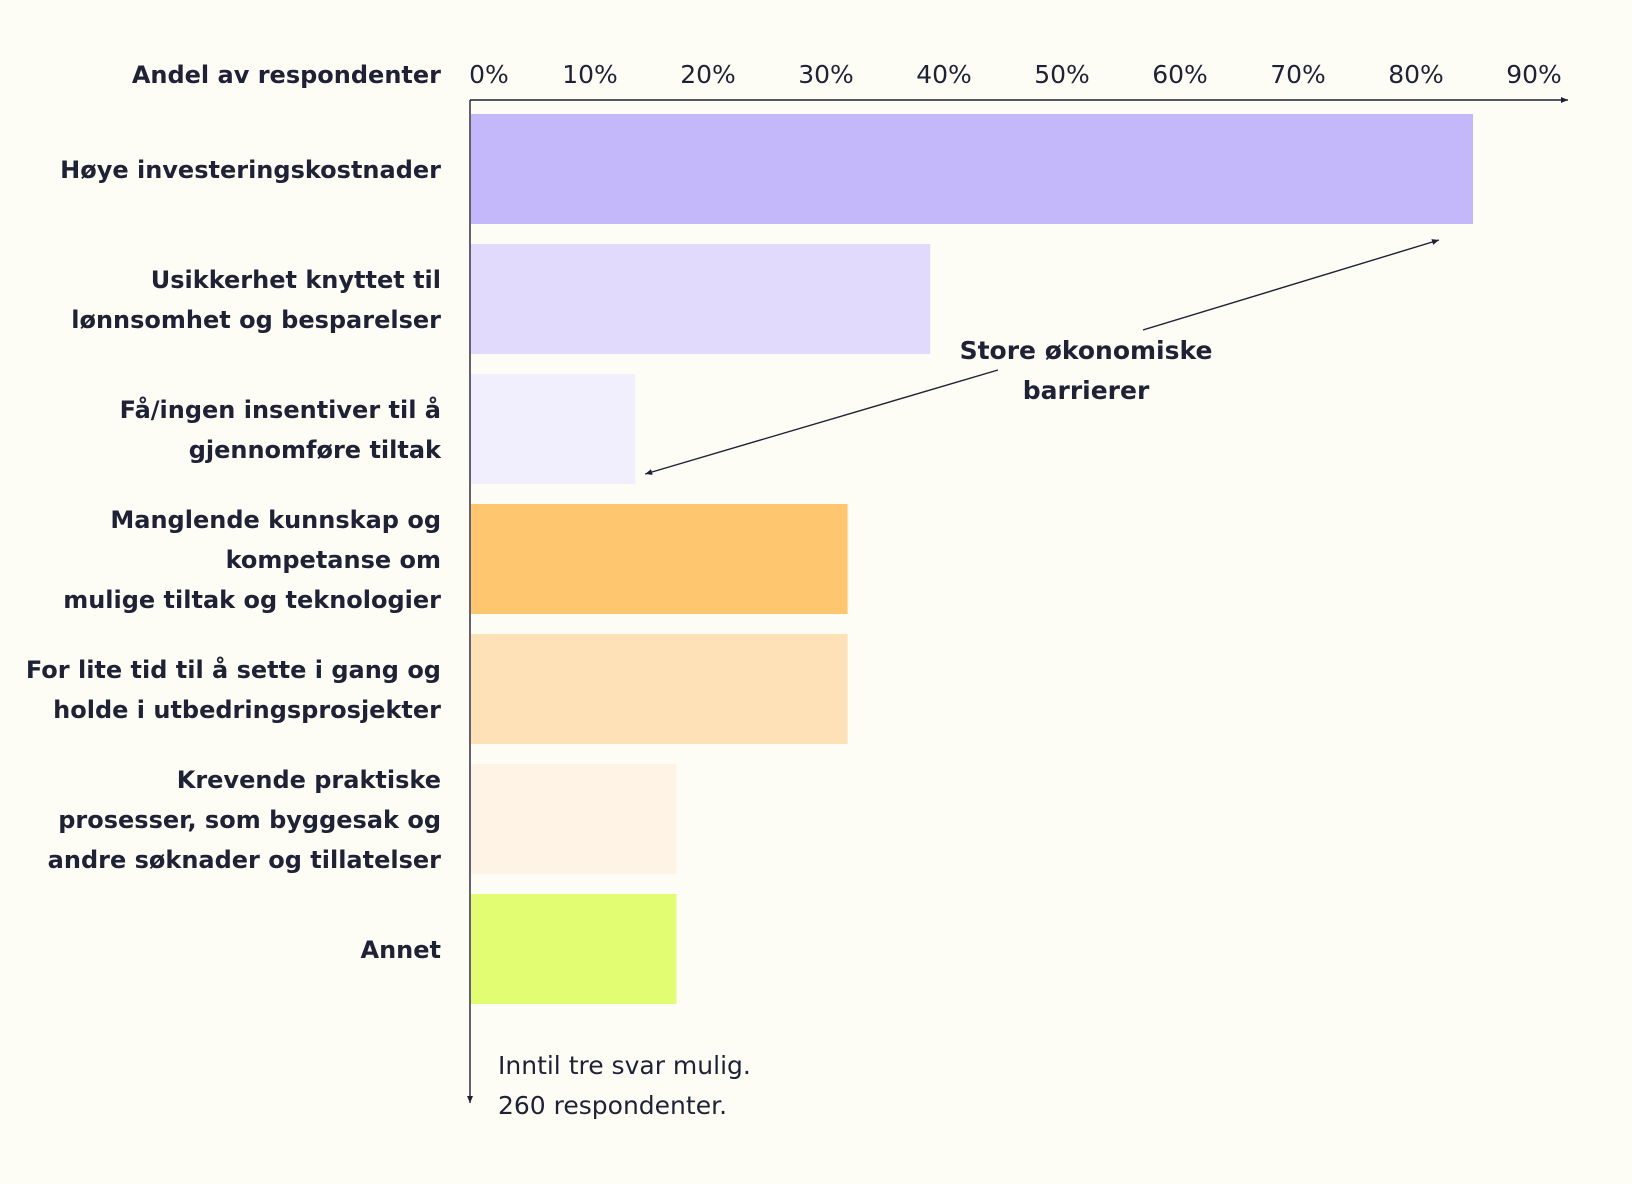 The height and width of the screenshot is (1184, 1632). What do you see at coordinates (944, 74) in the screenshot?
I see `x-tick-label: 40%` at bounding box center [944, 74].